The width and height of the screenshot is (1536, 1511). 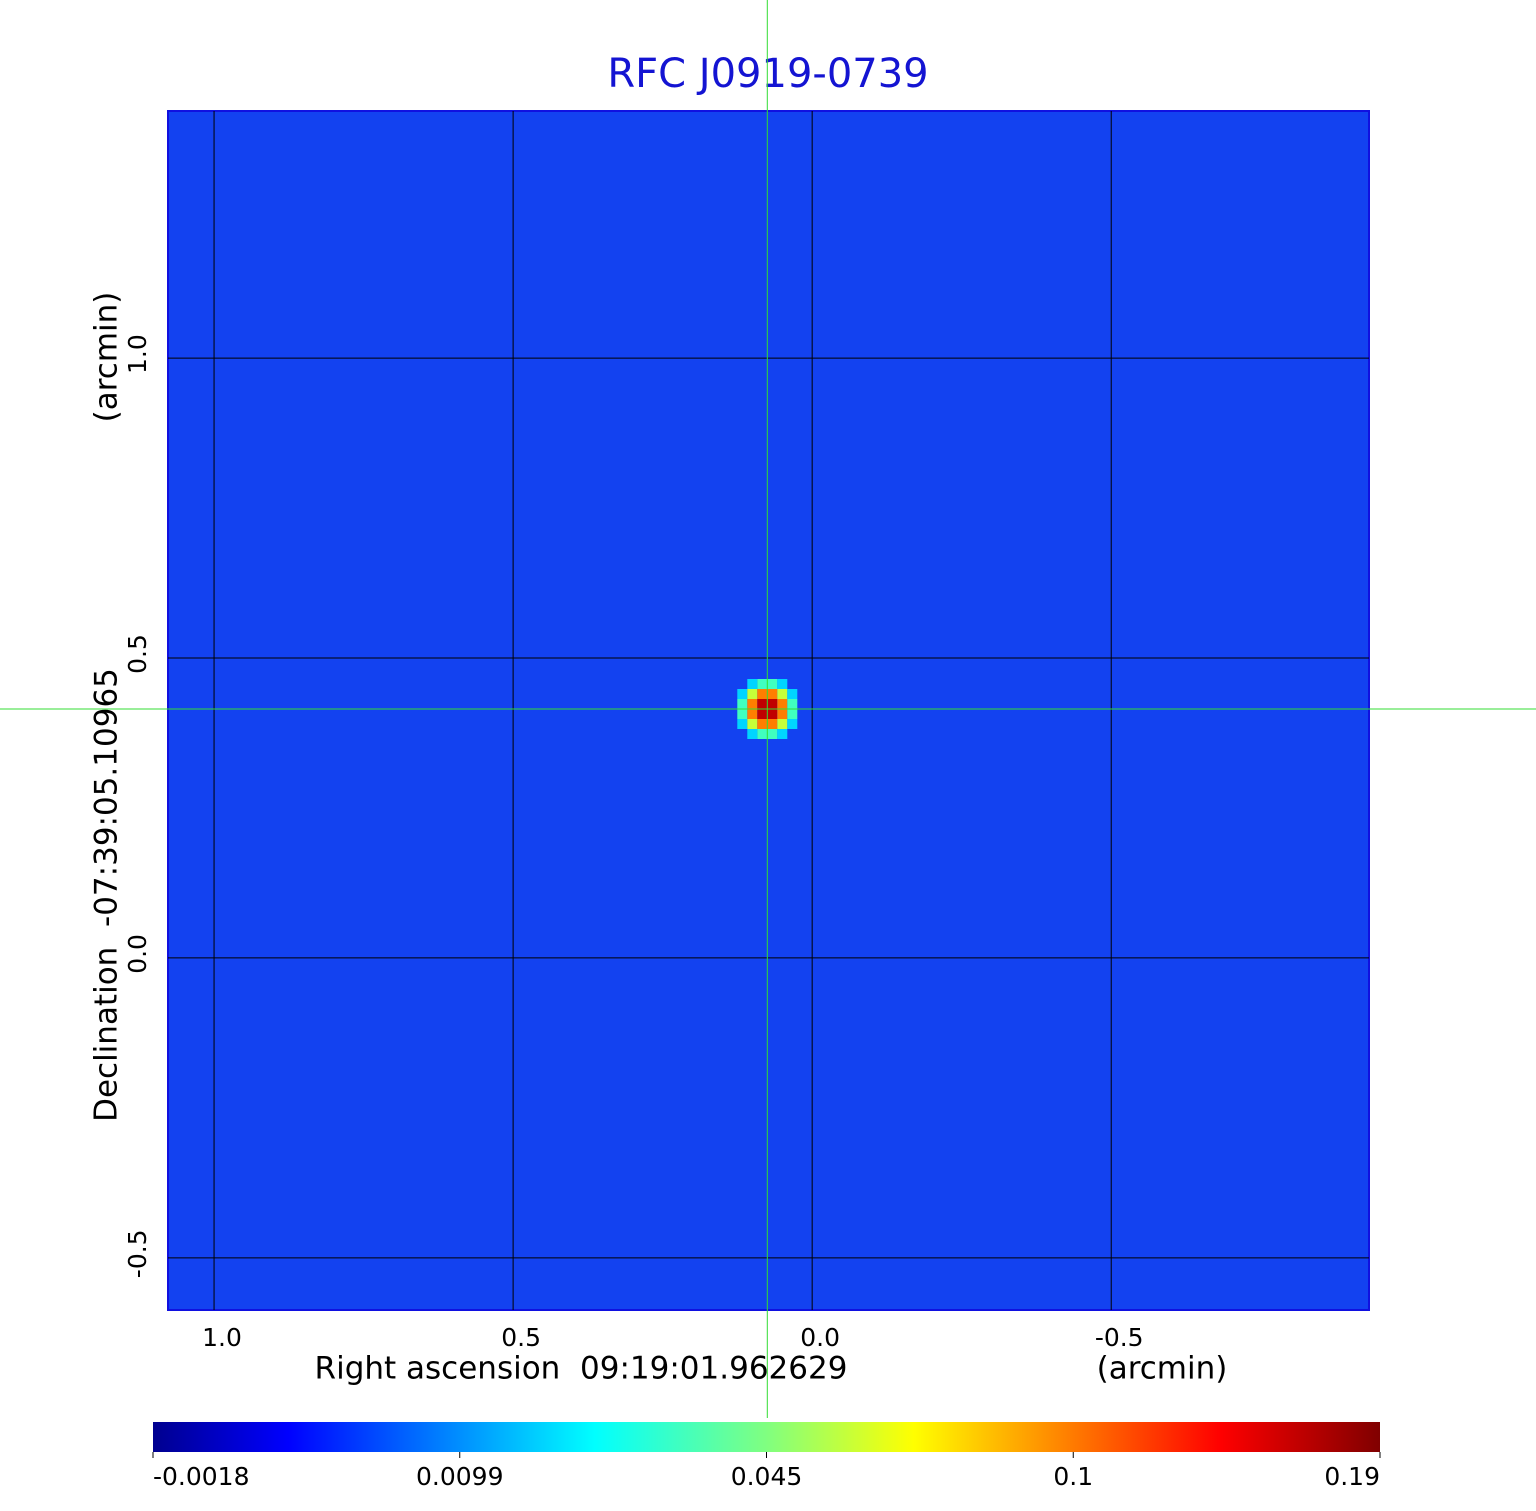 What do you see at coordinates (767, 1476) in the screenshot?
I see `colorbar-tick-label: 0.045` at bounding box center [767, 1476].